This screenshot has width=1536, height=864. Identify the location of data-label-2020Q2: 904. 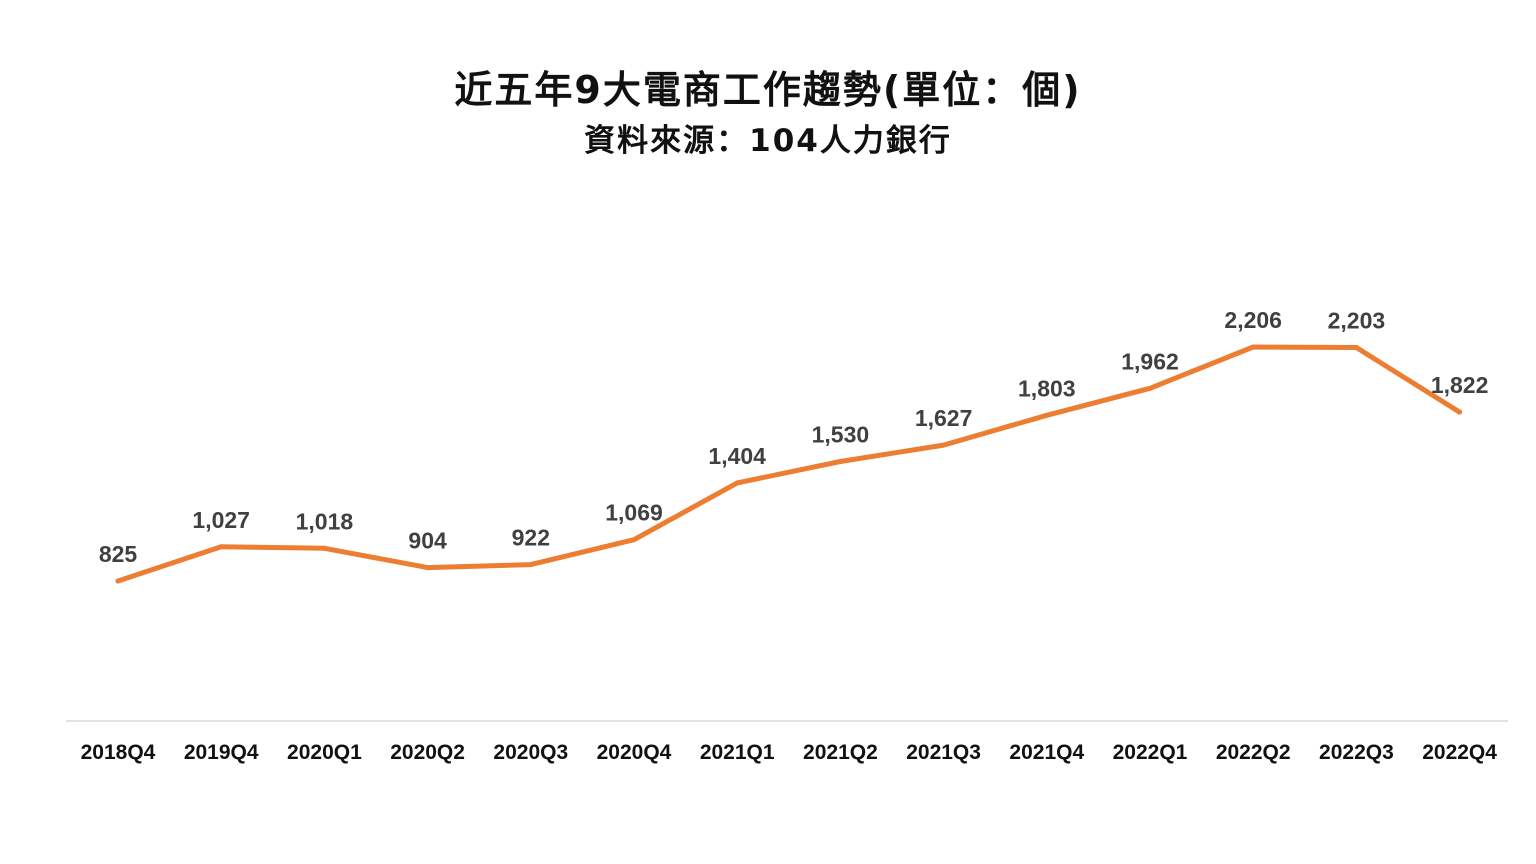
(427, 541).